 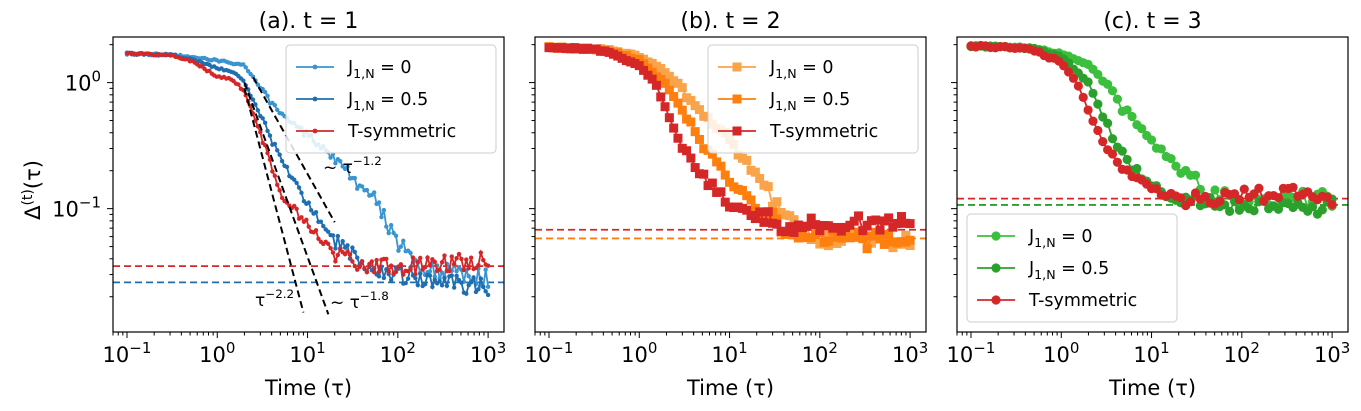 I want to click on legend-label: T-symmetric, so click(x=1082, y=301).